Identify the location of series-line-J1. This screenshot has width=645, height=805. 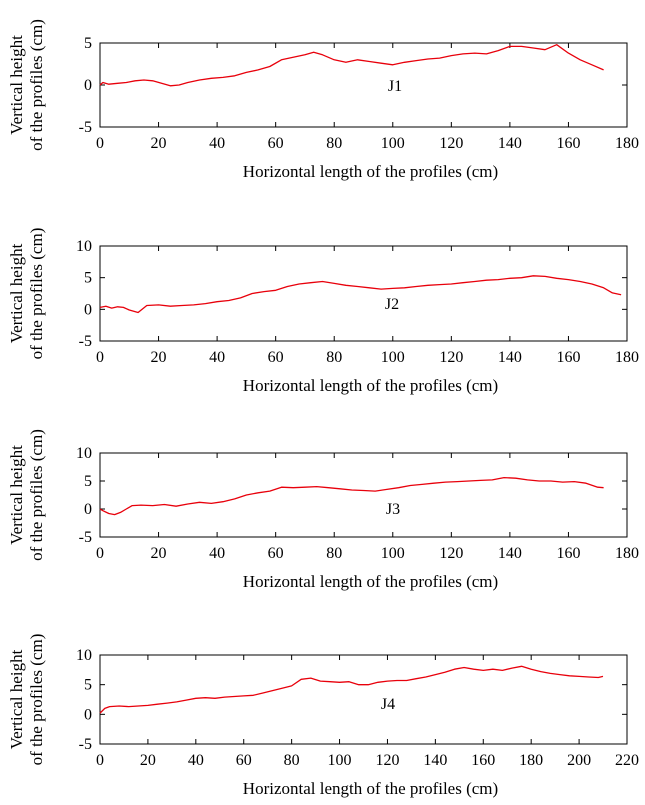
(351, 65).